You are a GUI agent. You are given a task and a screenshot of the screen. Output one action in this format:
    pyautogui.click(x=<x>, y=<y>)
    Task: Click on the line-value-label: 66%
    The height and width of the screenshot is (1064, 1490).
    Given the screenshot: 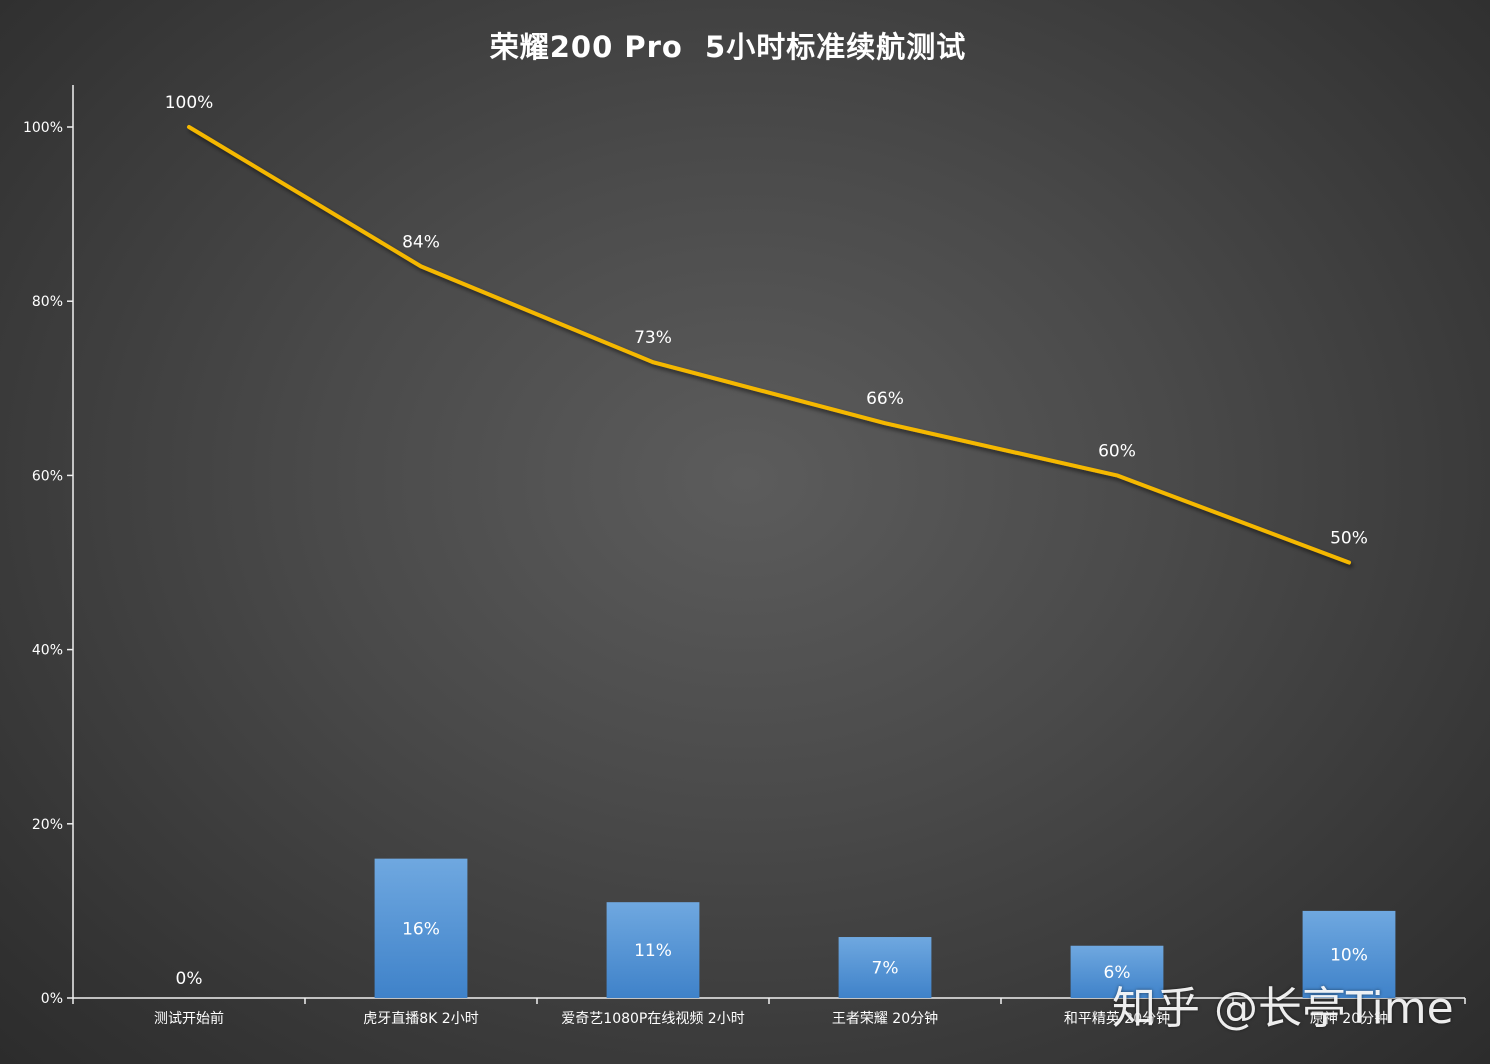 What is the action you would take?
    pyautogui.click(x=885, y=399)
    